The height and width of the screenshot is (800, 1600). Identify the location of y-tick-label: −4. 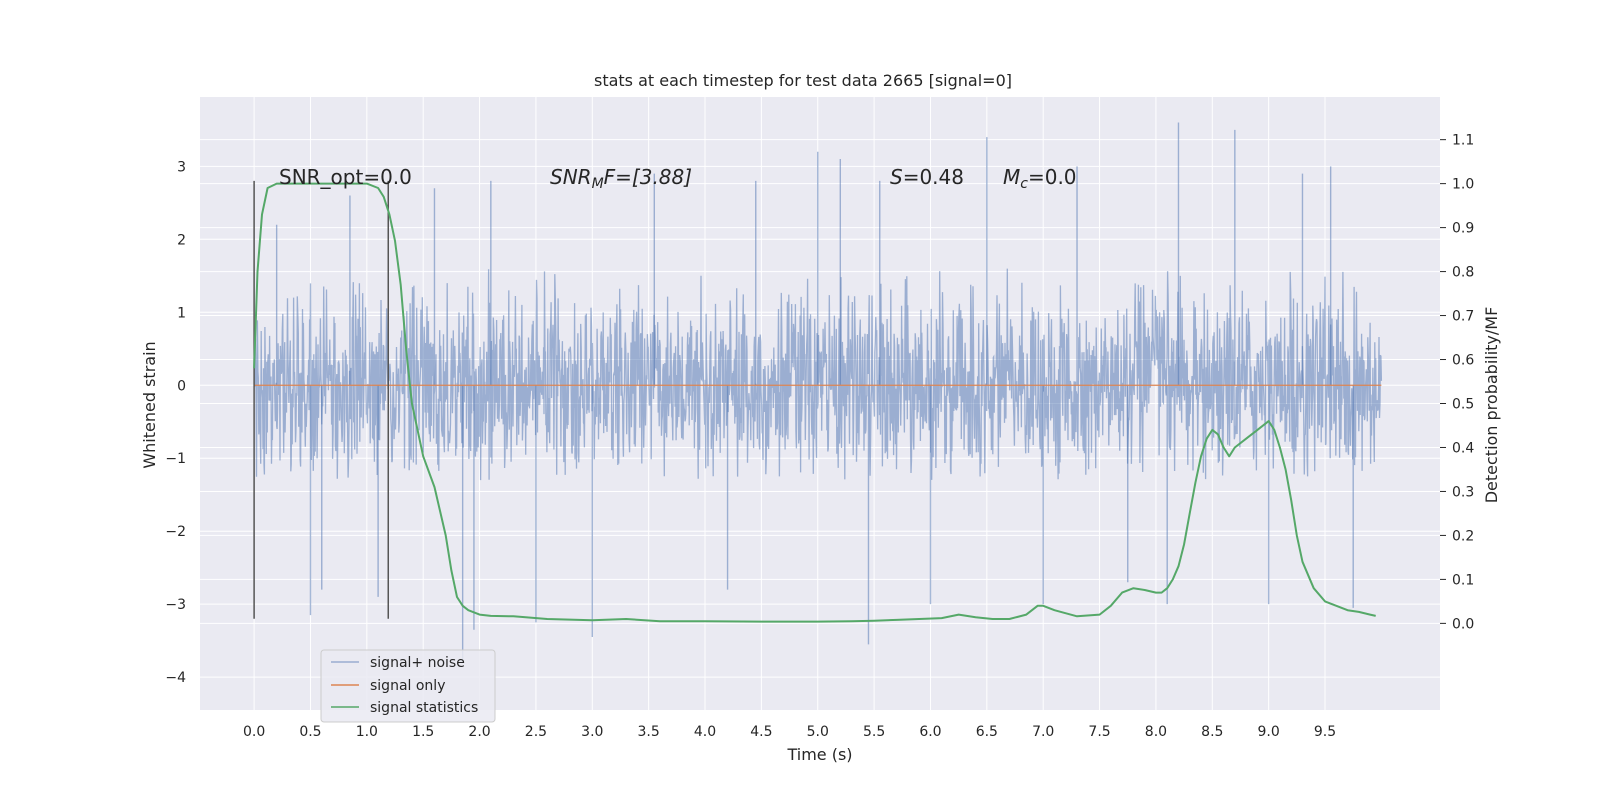
(175, 678).